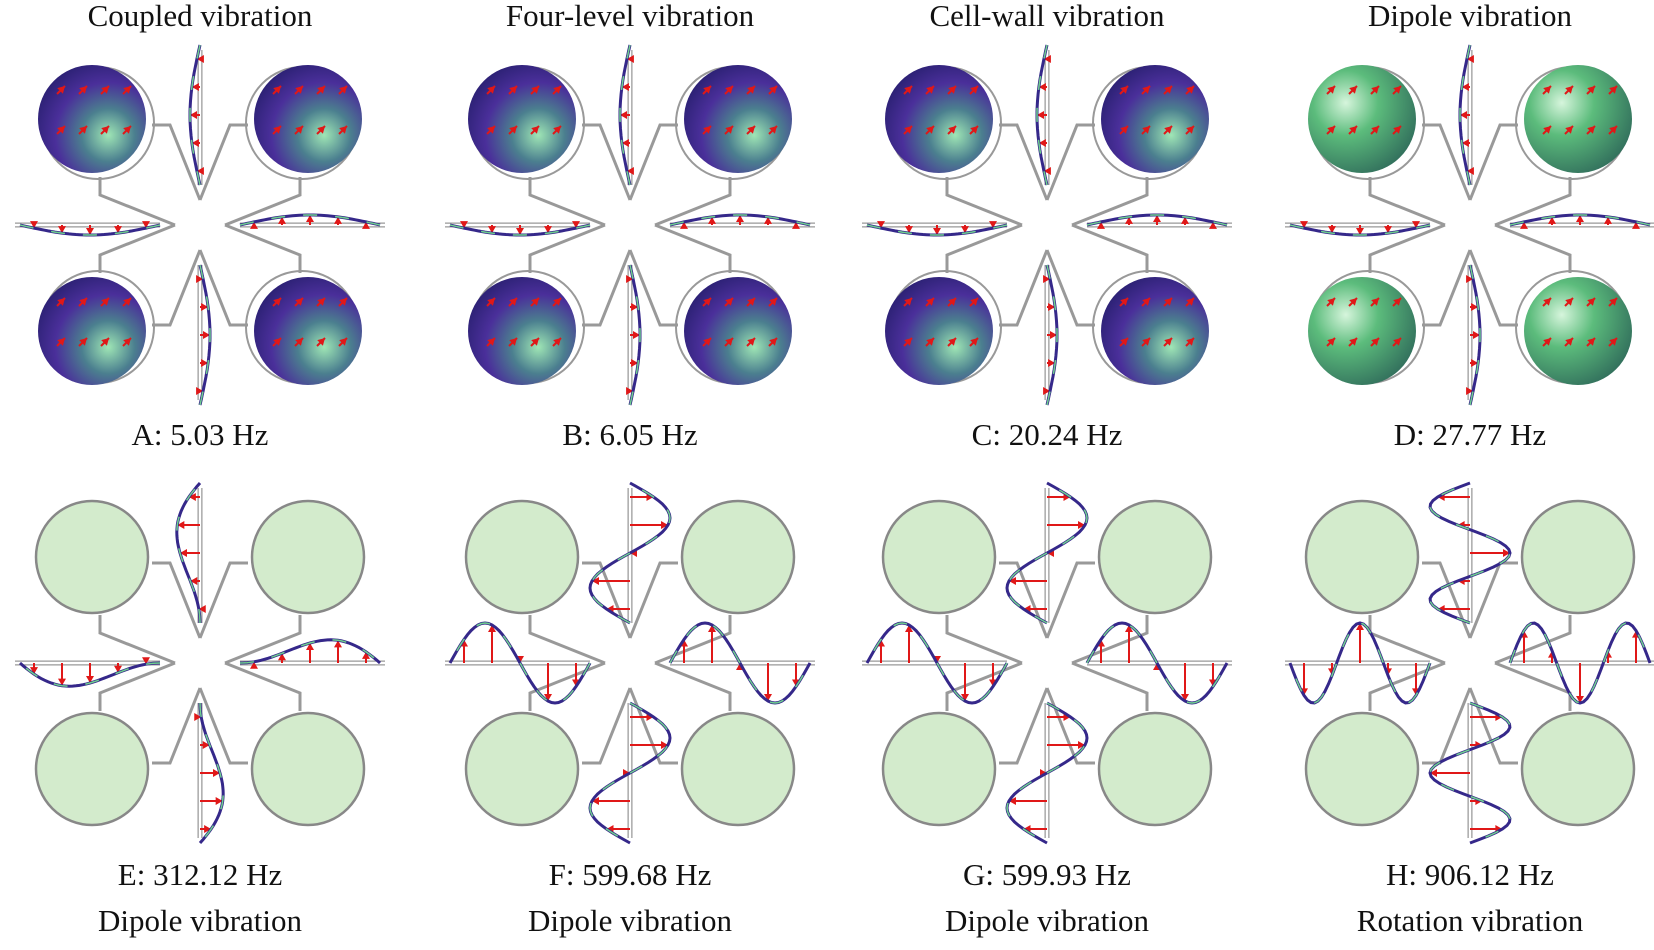 The height and width of the screenshot is (950, 1654). Describe the element at coordinates (1470, 773) in the screenshot. I see `mode-shape` at that location.